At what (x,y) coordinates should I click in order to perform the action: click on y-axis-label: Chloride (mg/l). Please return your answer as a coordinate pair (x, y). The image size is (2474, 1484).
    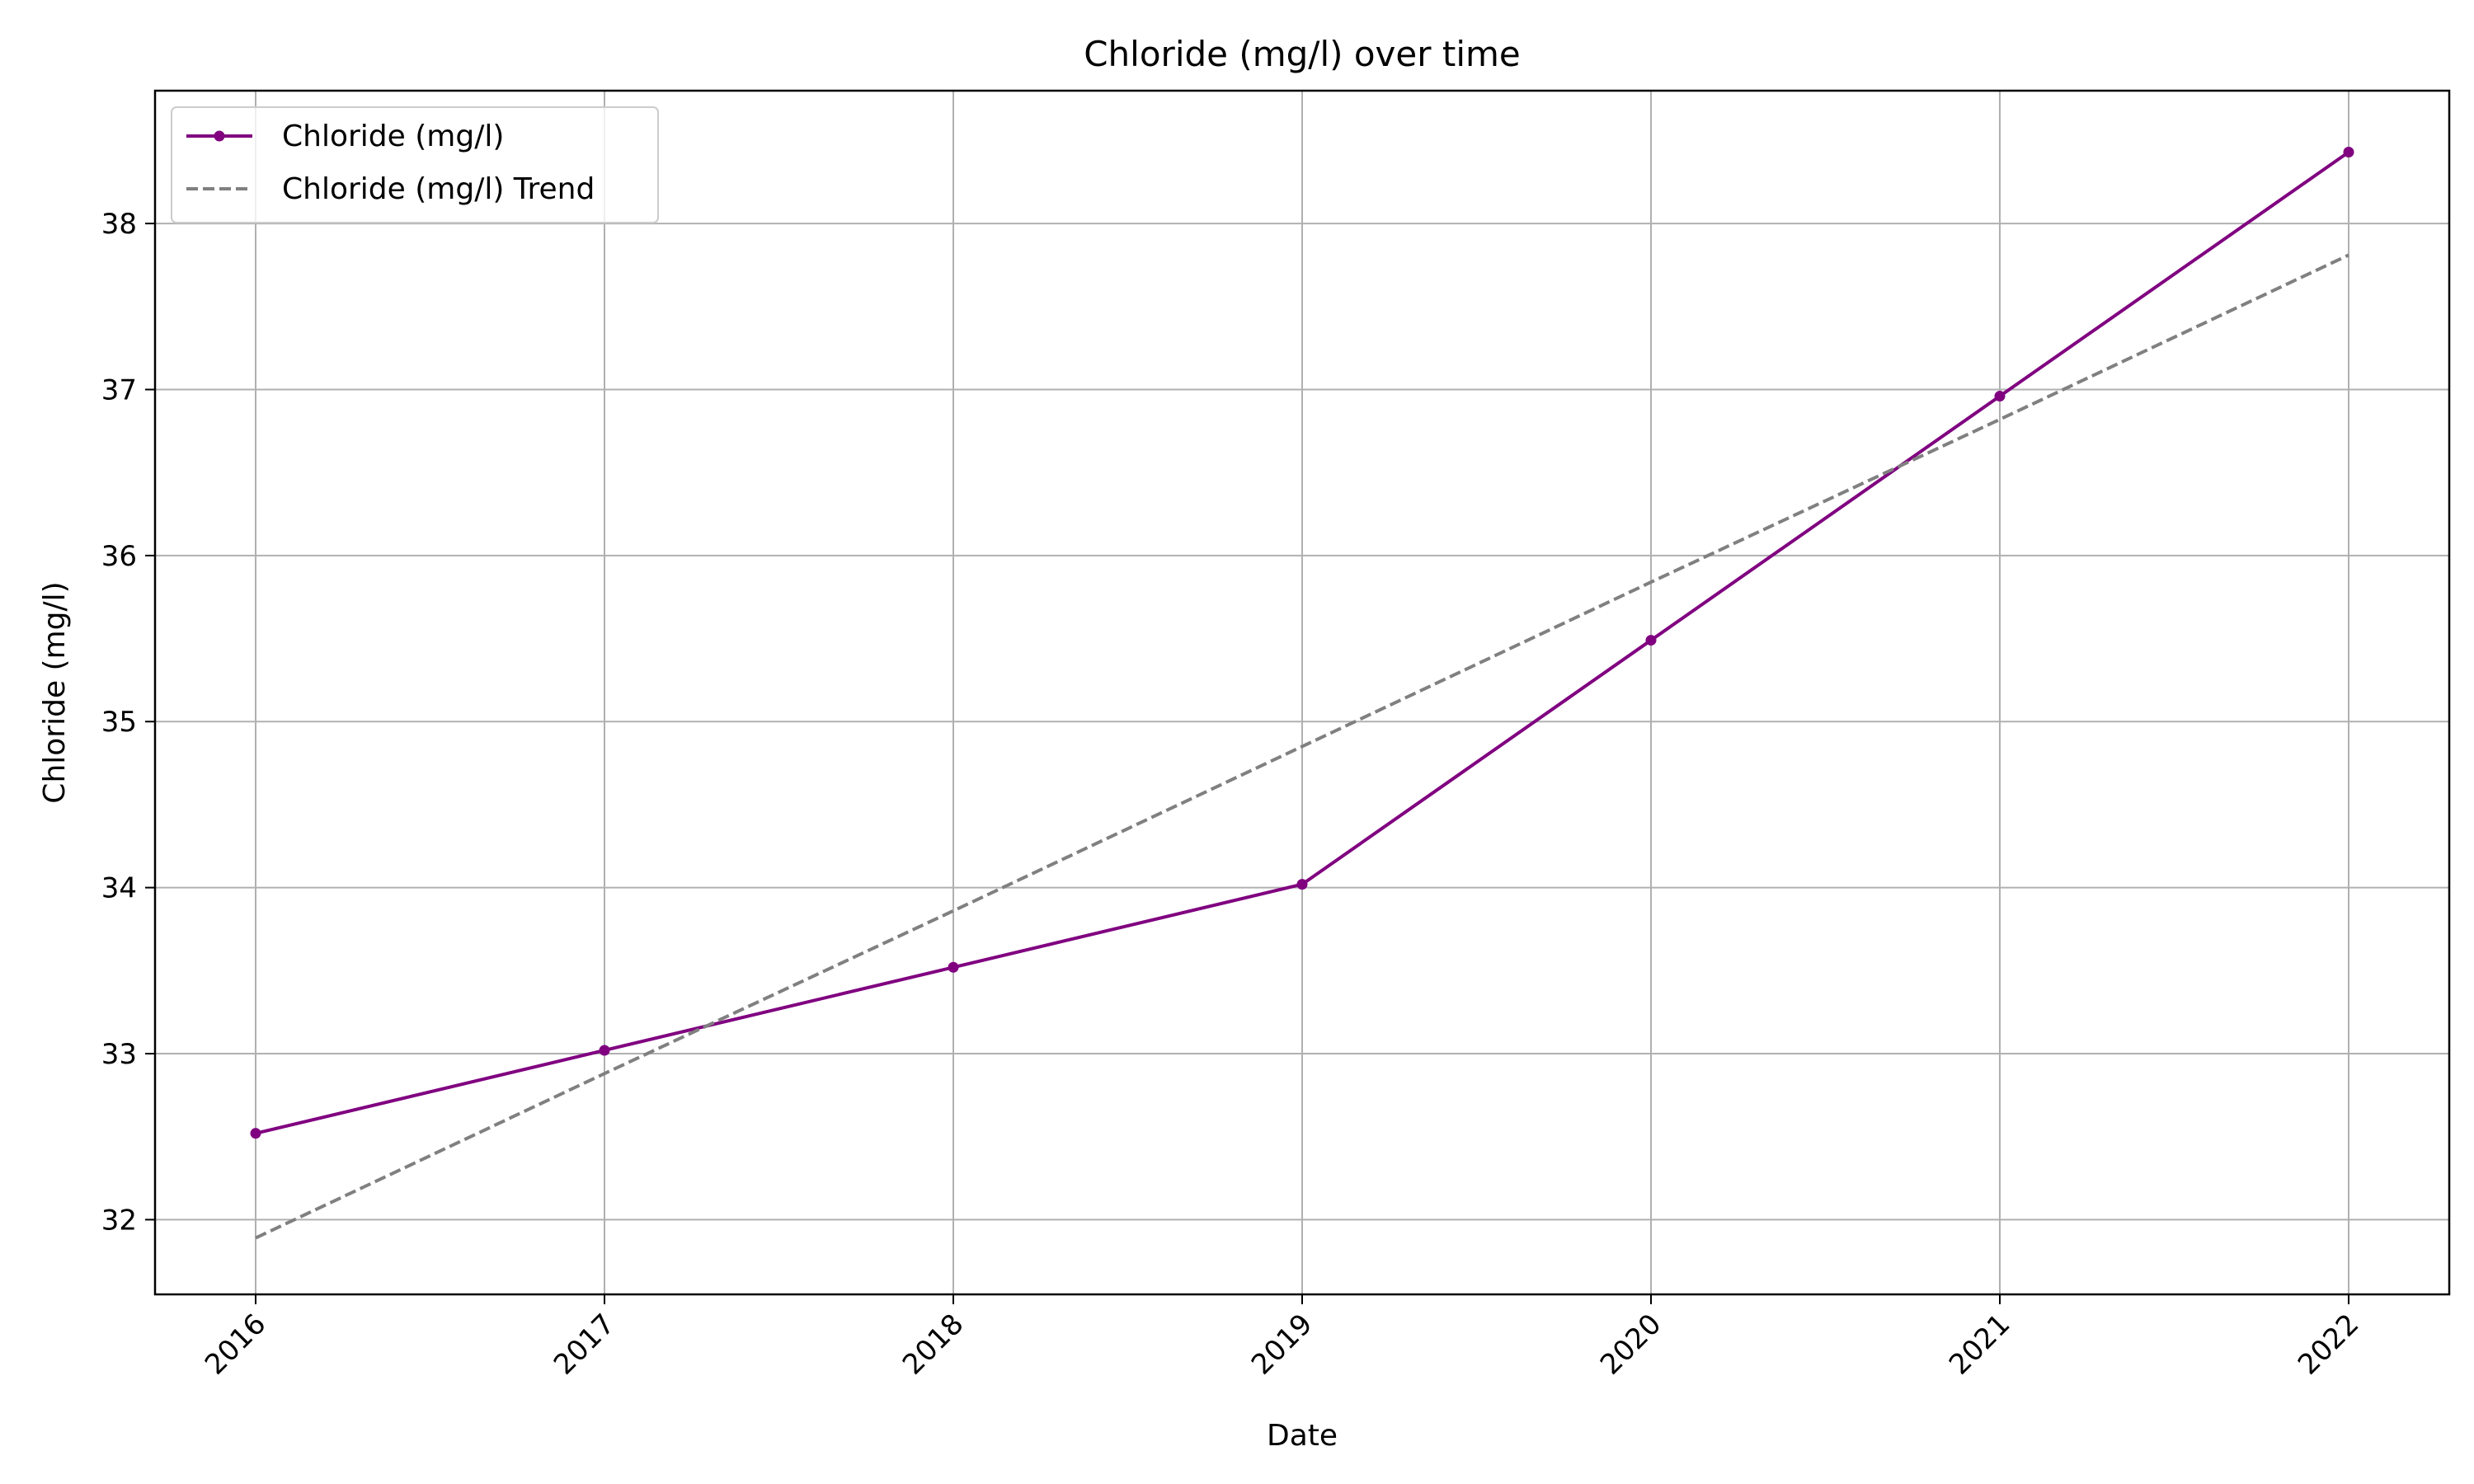
    Looking at the image, I should click on (55, 692).